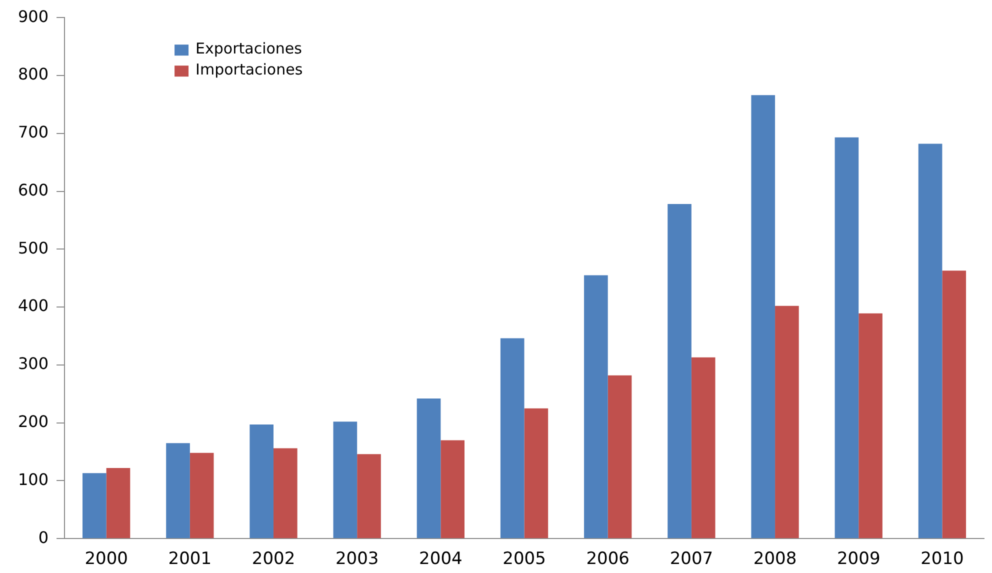 This screenshot has width=992, height=573. Describe the element at coordinates (249, 48) in the screenshot. I see `legend-label: Exportaciones` at that location.